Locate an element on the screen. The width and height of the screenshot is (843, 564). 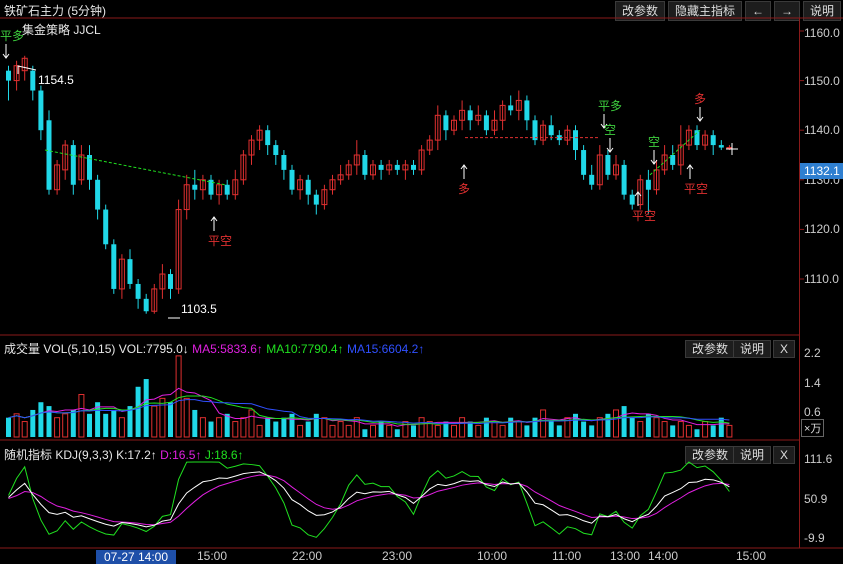
cursor-time-label: 07-27 14:00 is located at coordinates (136, 557).